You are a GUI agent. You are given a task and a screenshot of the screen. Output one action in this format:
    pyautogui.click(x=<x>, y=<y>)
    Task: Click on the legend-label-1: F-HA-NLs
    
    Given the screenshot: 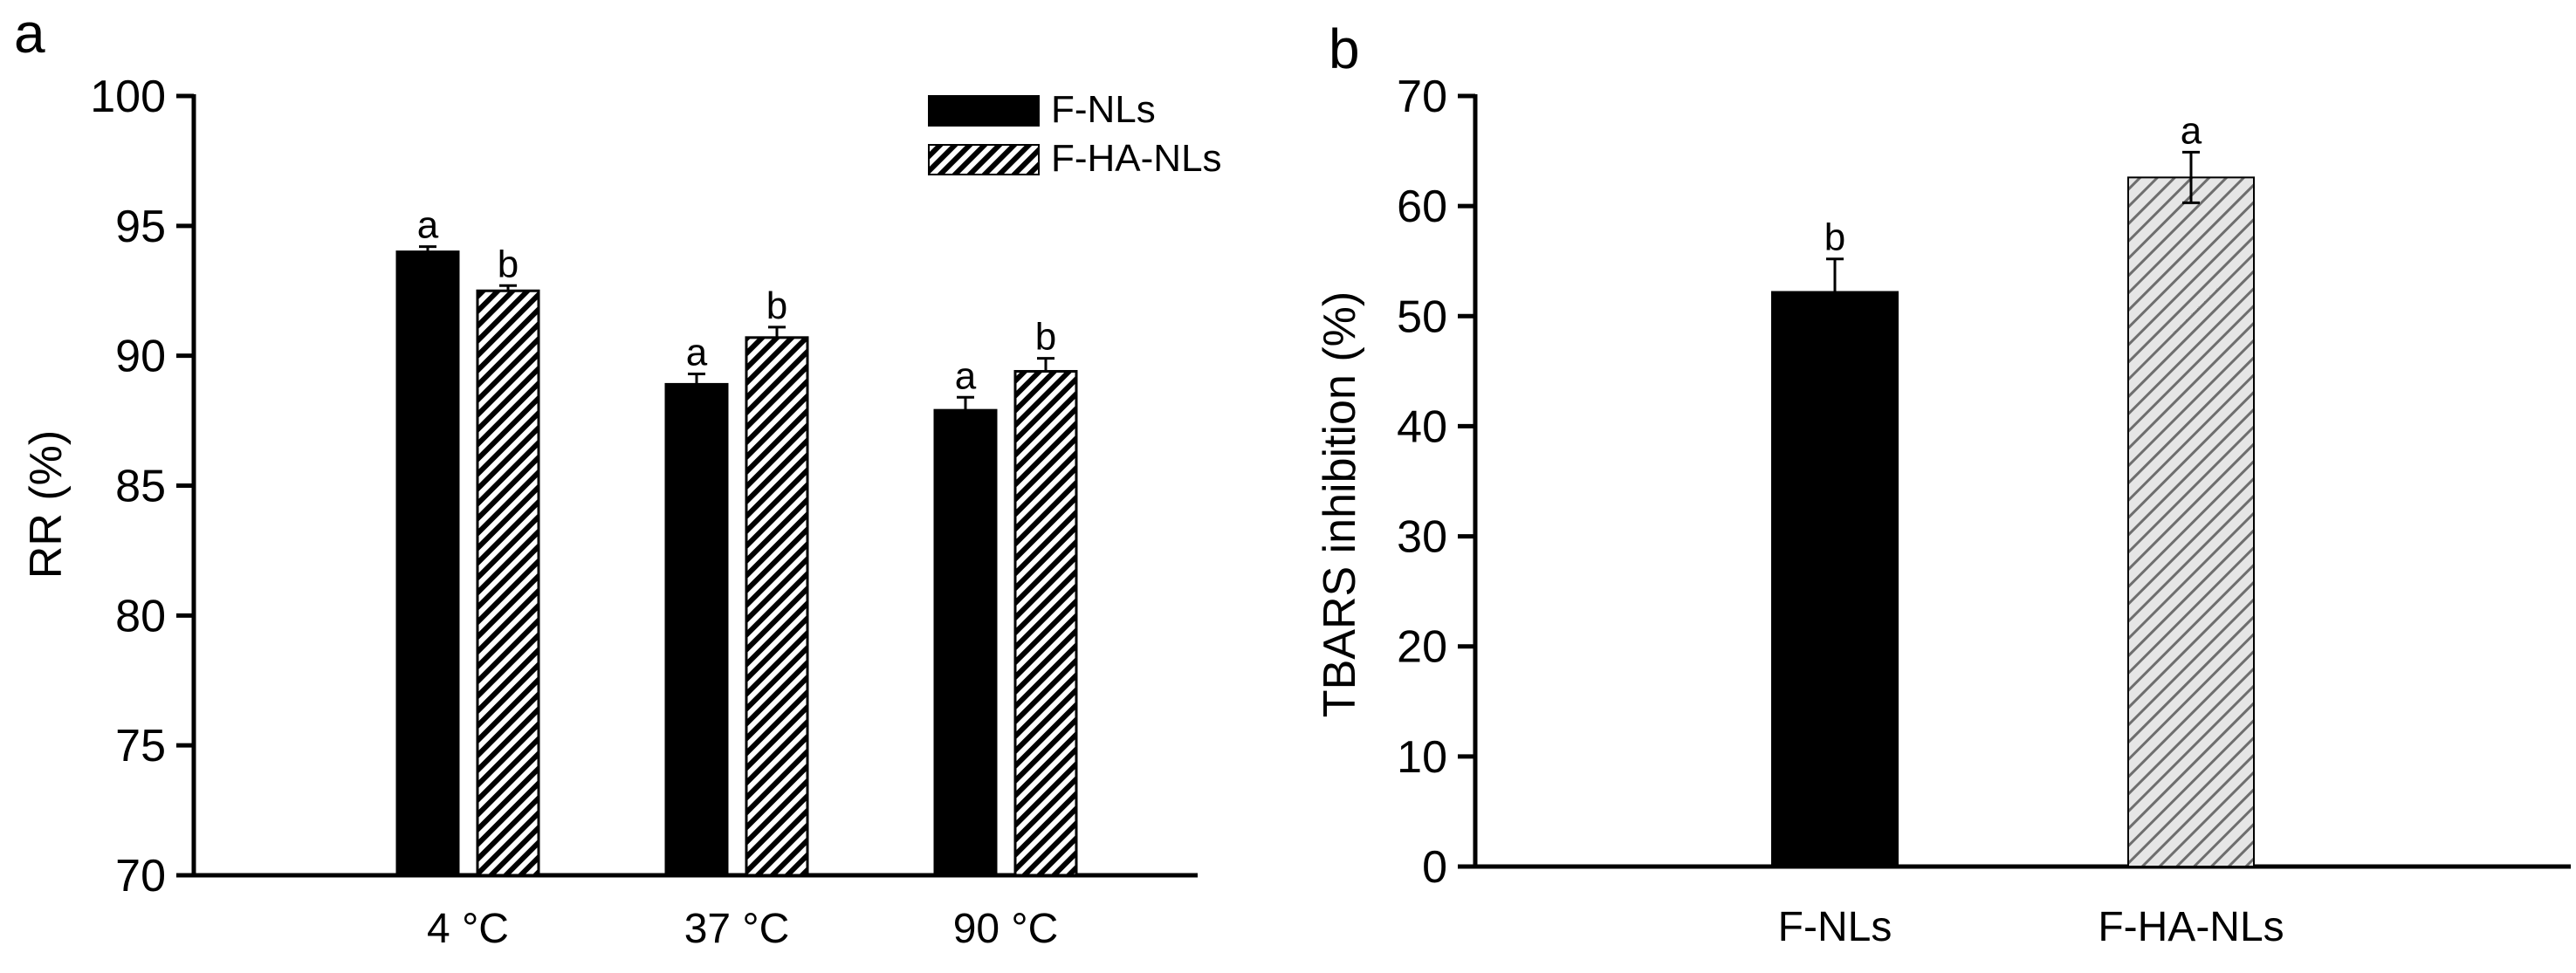 What is the action you would take?
    pyautogui.click(x=1136, y=158)
    